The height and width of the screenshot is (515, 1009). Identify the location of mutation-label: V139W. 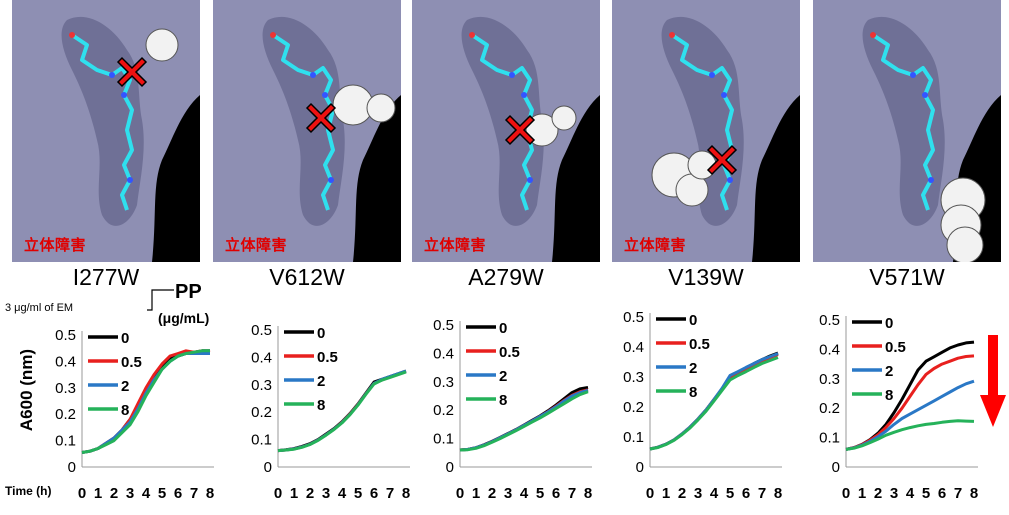
(706, 277).